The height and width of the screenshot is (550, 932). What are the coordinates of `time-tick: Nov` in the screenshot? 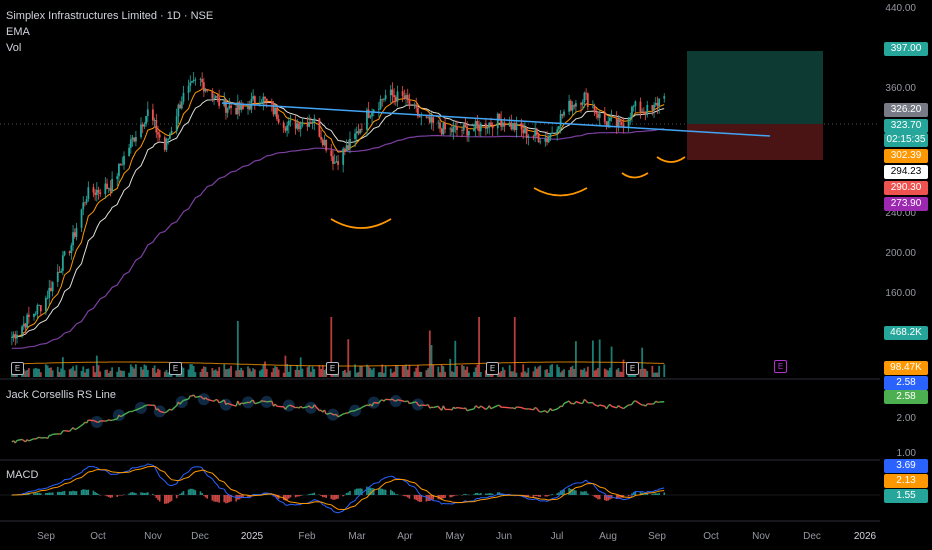 It's located at (153, 536).